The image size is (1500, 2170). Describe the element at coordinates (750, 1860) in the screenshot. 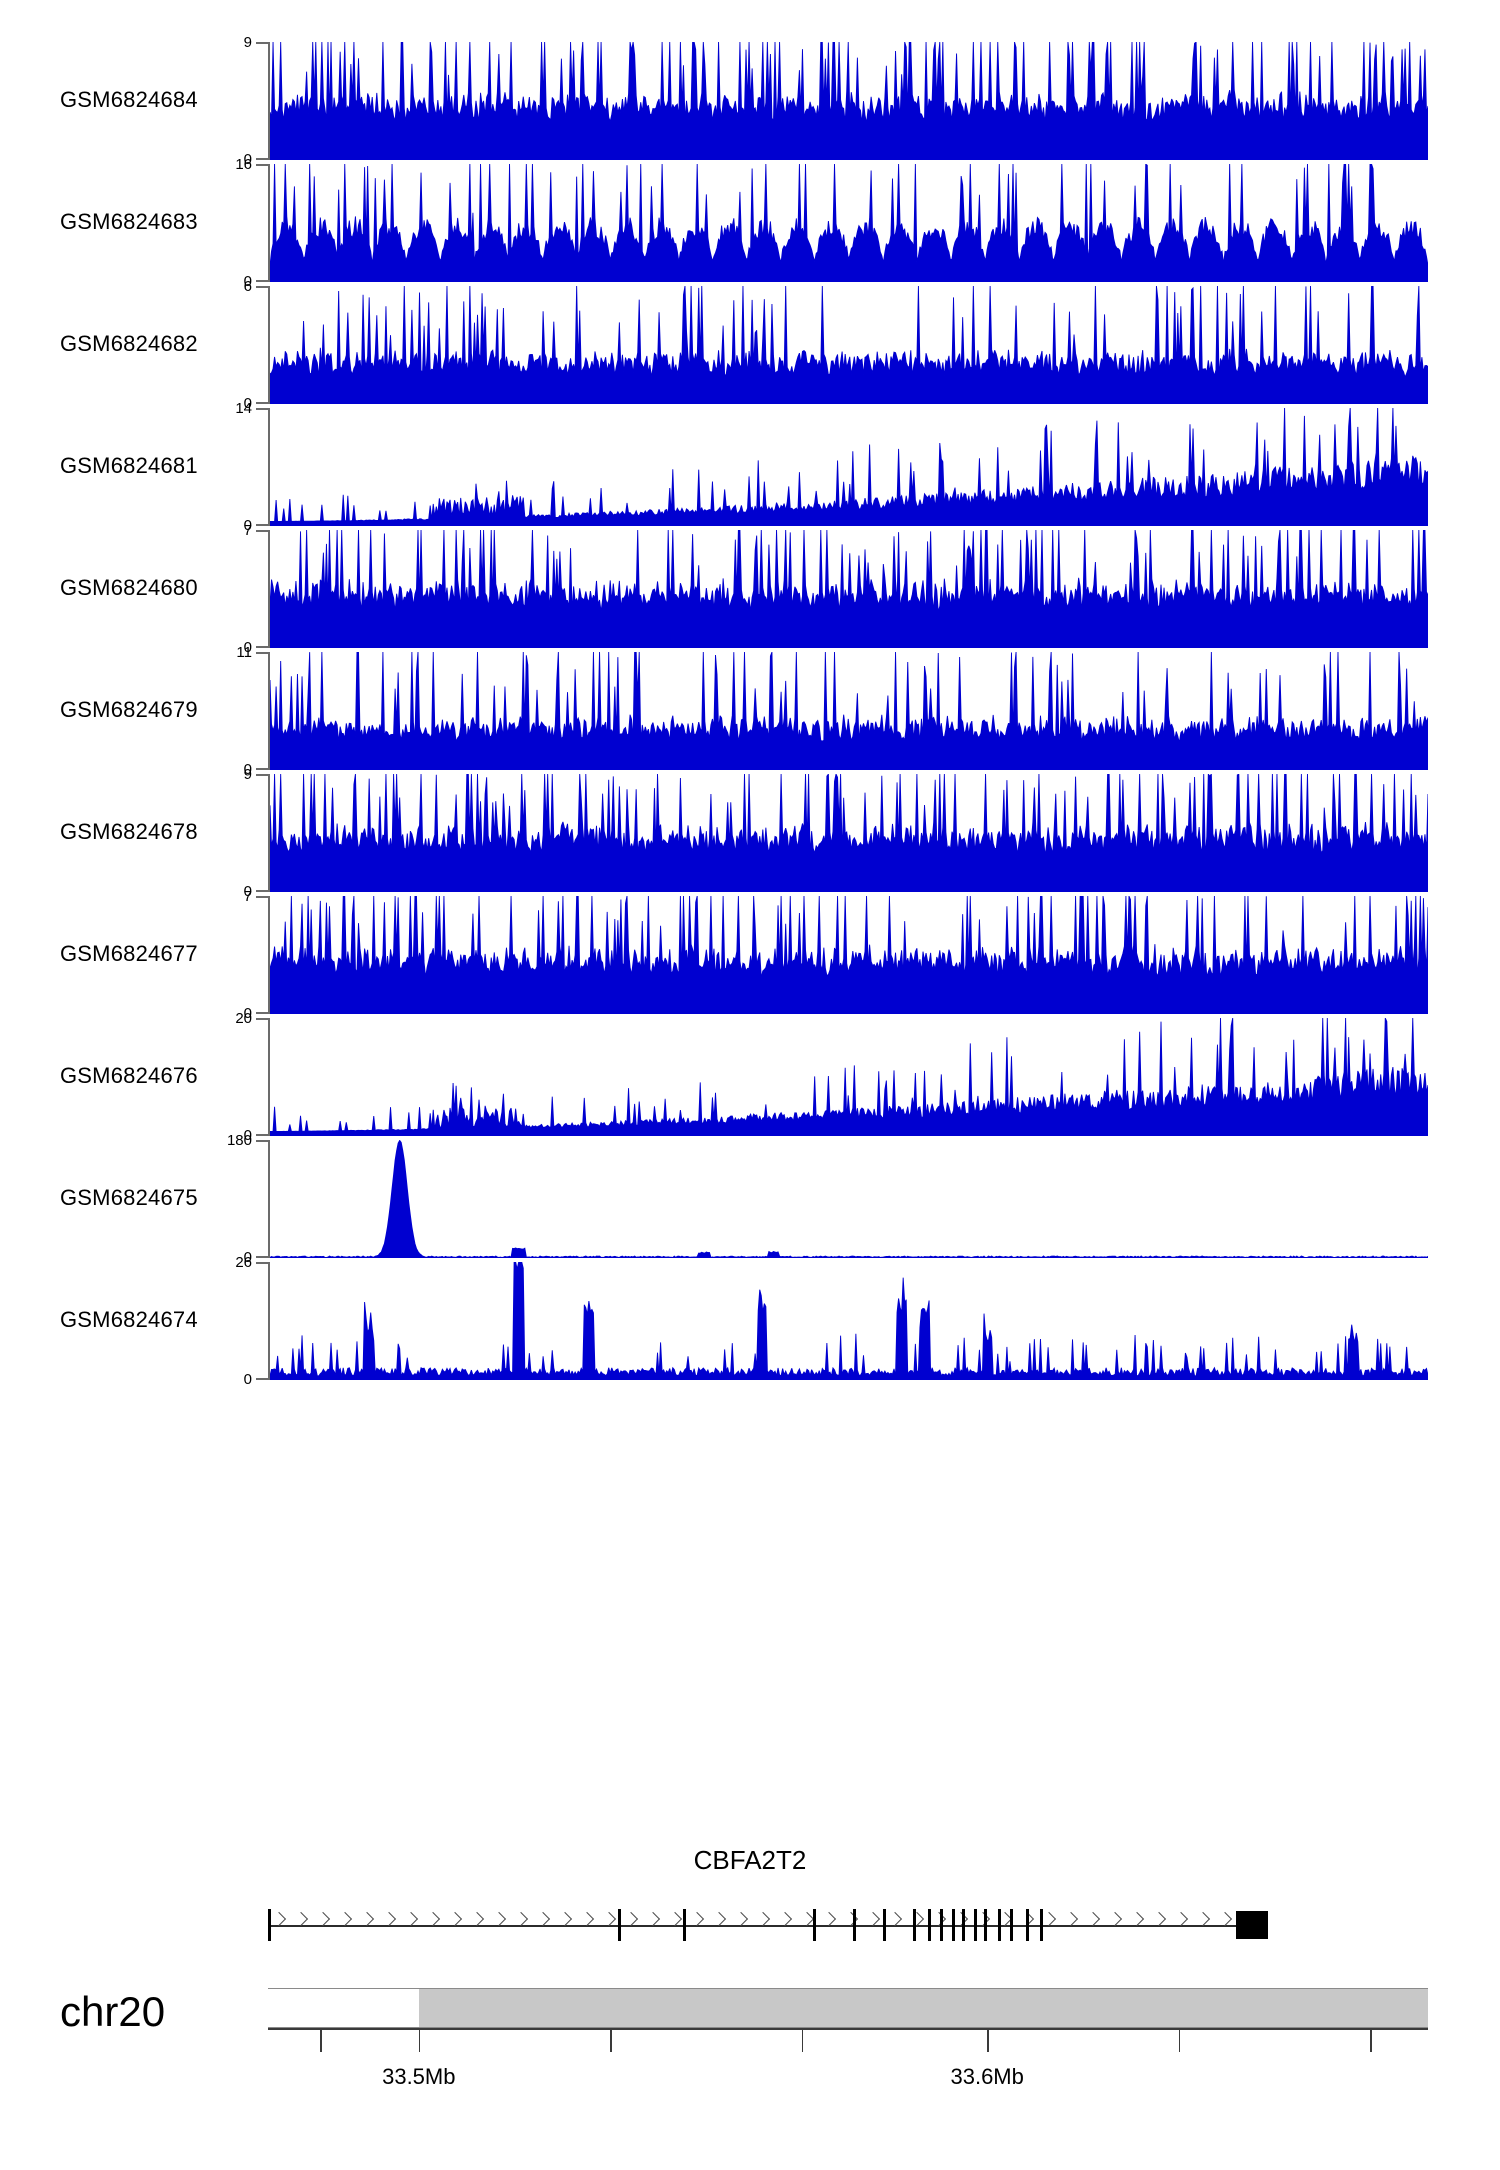

I see `gene-name-label: CBFA2T2` at that location.